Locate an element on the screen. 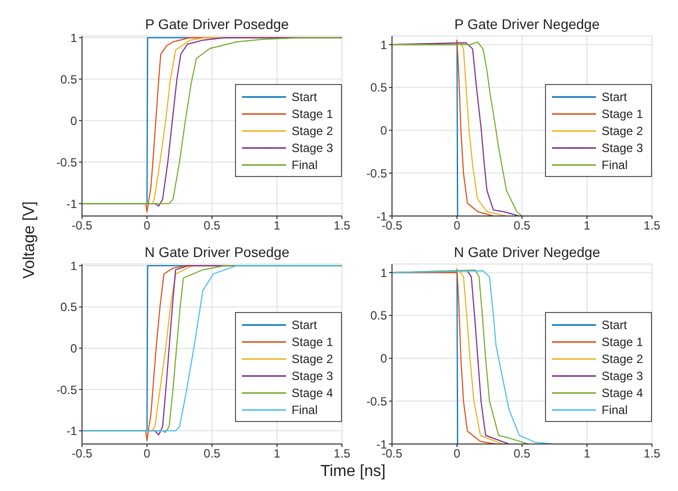 The image size is (678, 491). chart-title: N Gate Driver Posedge is located at coordinates (217, 252).